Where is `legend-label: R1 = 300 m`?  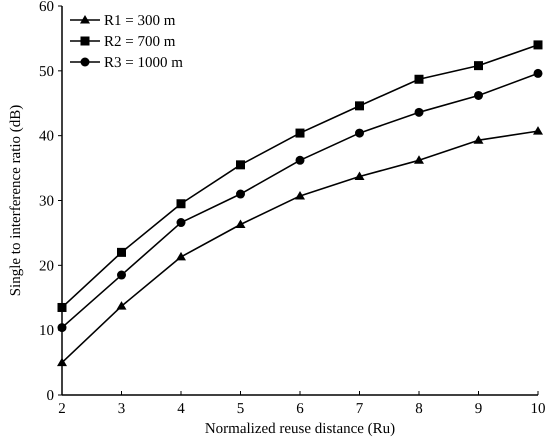
legend-label: R1 = 300 m is located at coordinates (140, 21).